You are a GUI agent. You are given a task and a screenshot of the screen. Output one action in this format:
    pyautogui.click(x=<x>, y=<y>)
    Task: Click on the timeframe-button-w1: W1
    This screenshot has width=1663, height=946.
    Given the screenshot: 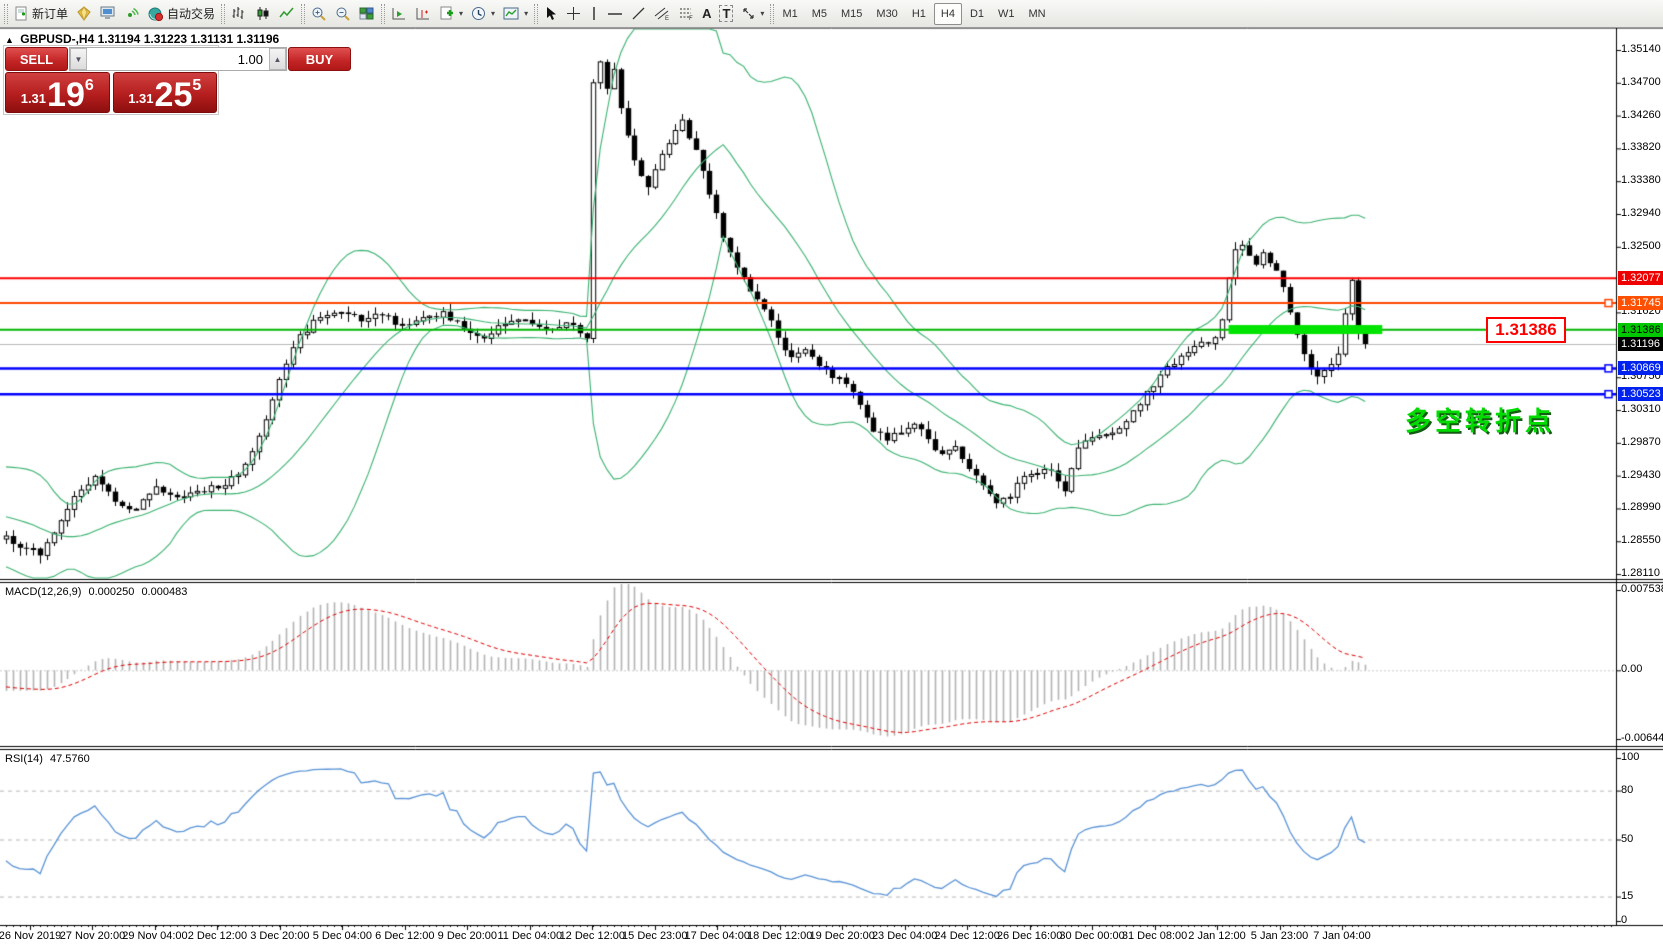 What is the action you would take?
    pyautogui.click(x=1006, y=13)
    